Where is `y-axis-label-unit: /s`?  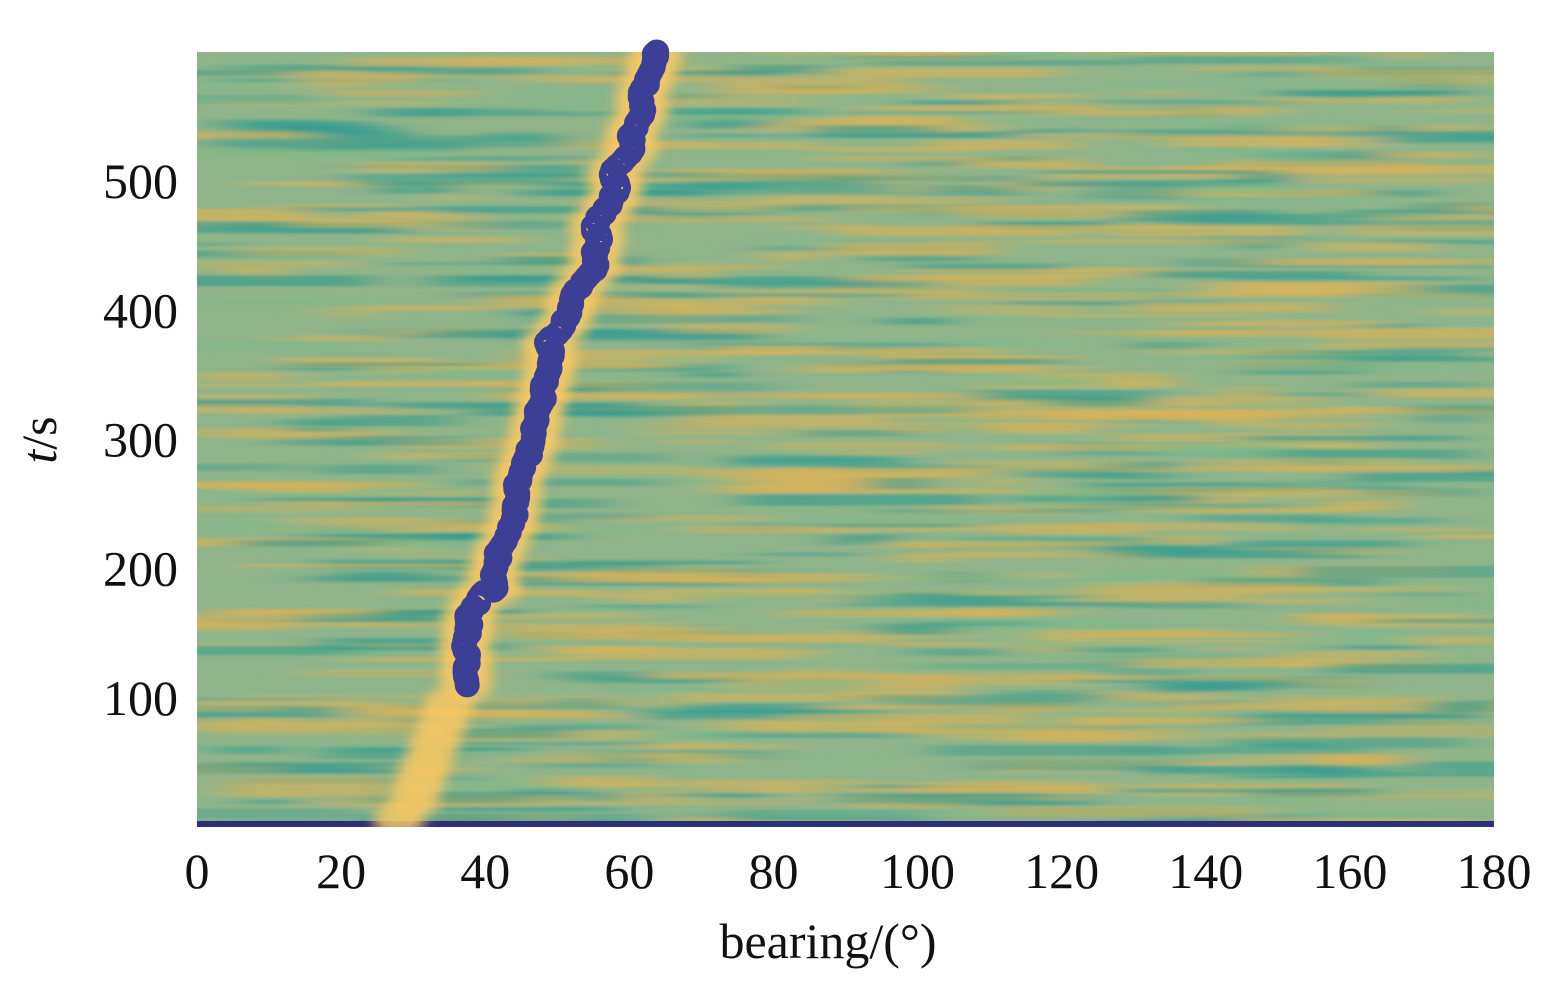
y-axis-label-unit: /s is located at coordinates (39, 432).